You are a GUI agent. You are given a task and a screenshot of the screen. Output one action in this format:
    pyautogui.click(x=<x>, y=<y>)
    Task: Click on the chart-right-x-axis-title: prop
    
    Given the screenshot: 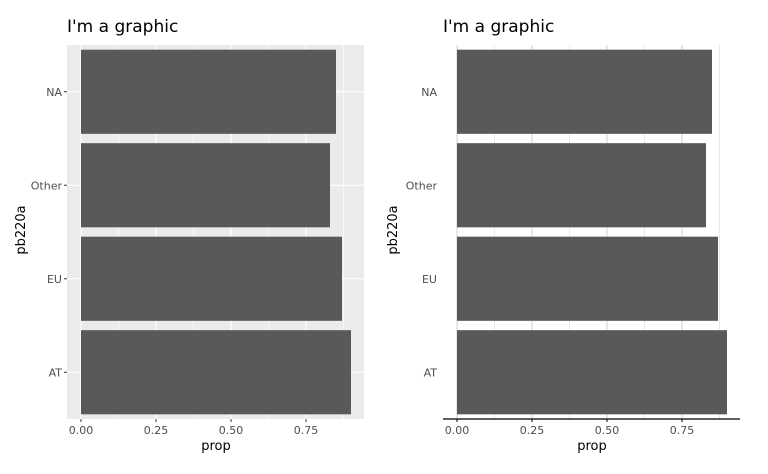 What is the action you would take?
    pyautogui.click(x=592, y=446)
    